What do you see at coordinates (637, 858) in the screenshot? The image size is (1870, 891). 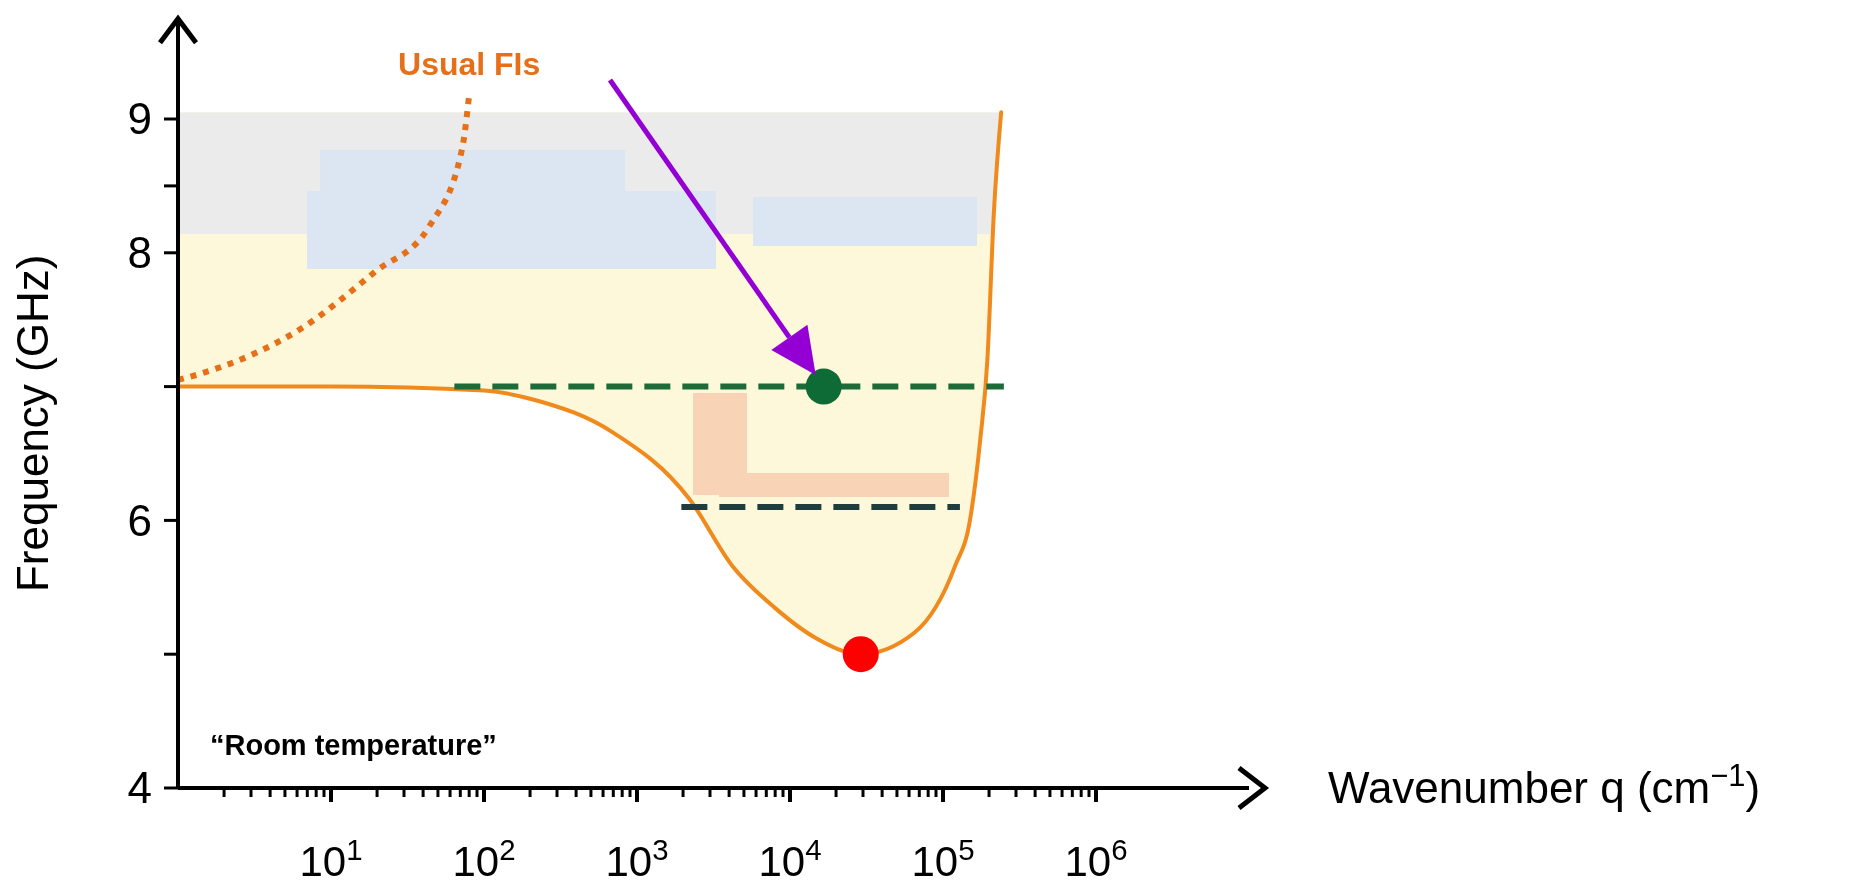 I see `x-tick-label: 10$^{3}$` at bounding box center [637, 858].